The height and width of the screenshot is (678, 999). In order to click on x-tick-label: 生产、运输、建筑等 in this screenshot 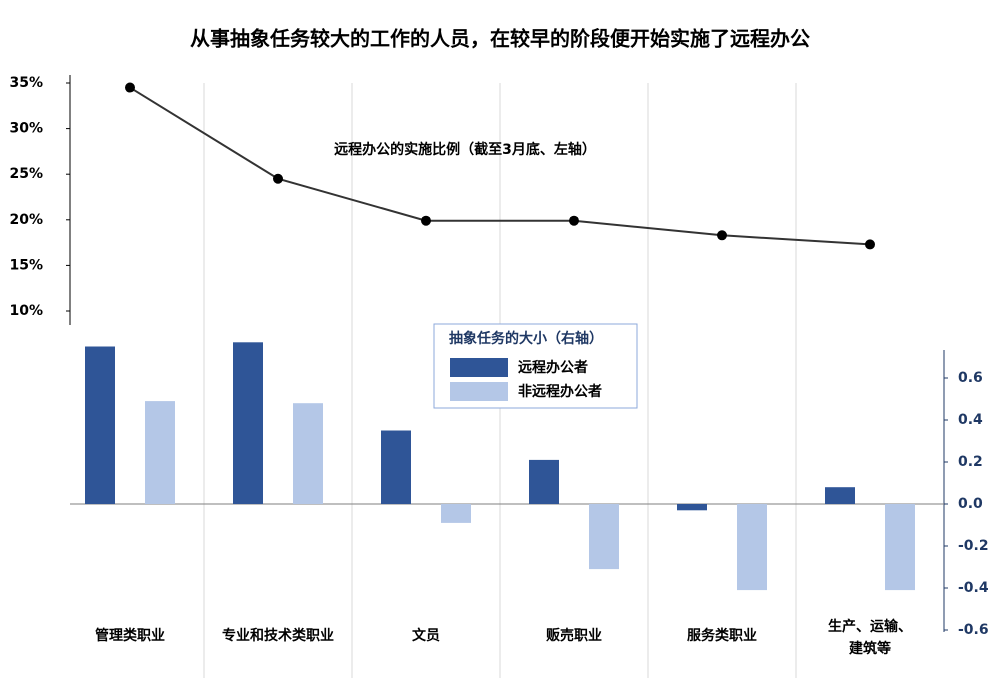, I will do `click(870, 637)`.